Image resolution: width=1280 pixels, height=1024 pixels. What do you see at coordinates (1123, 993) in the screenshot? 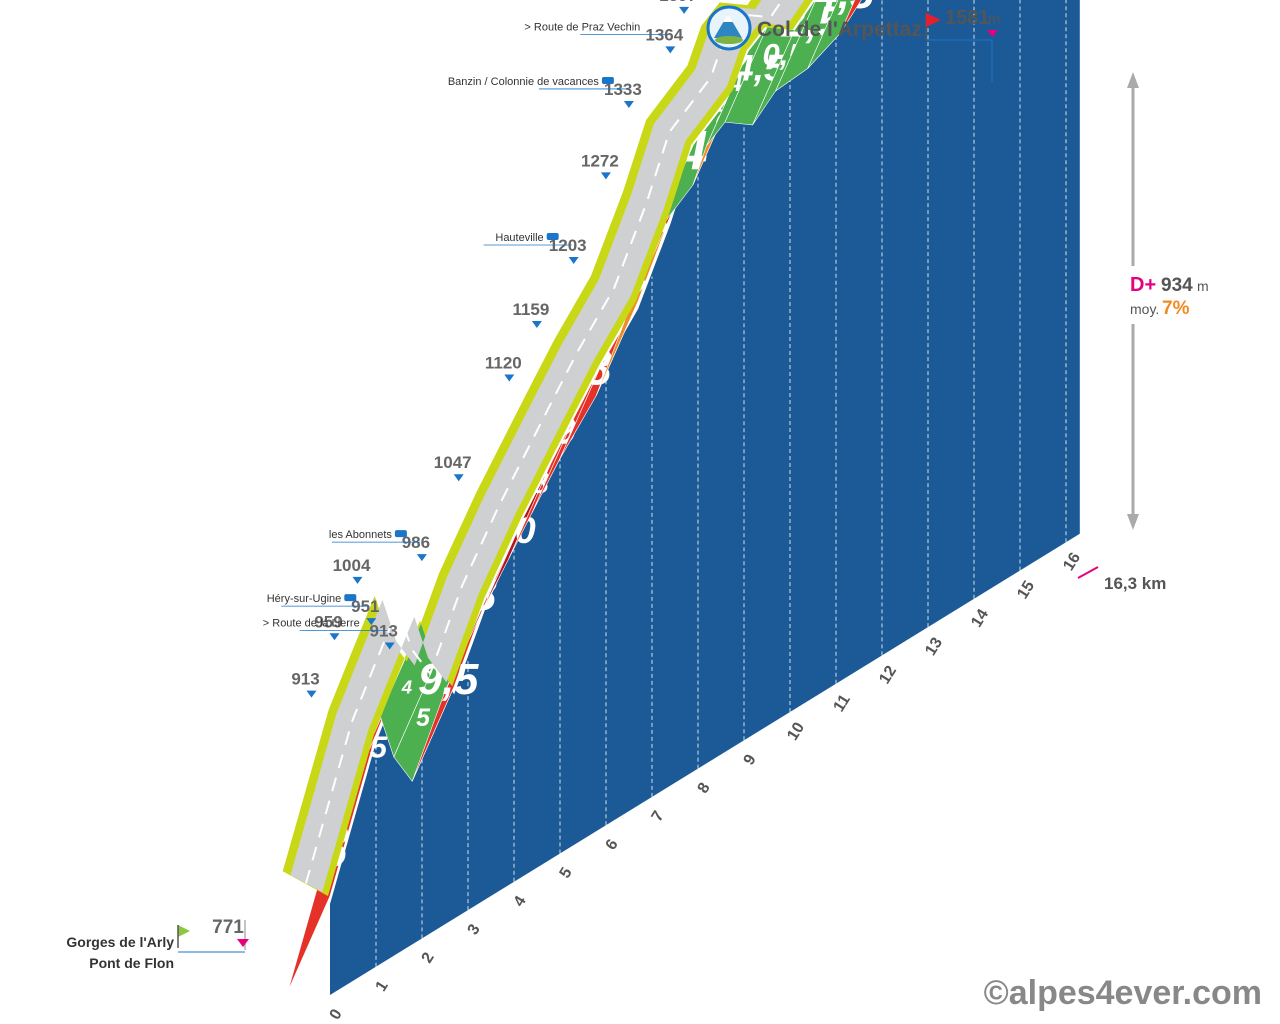
I see `watermark: ©alpes4ever.com` at bounding box center [1123, 993].